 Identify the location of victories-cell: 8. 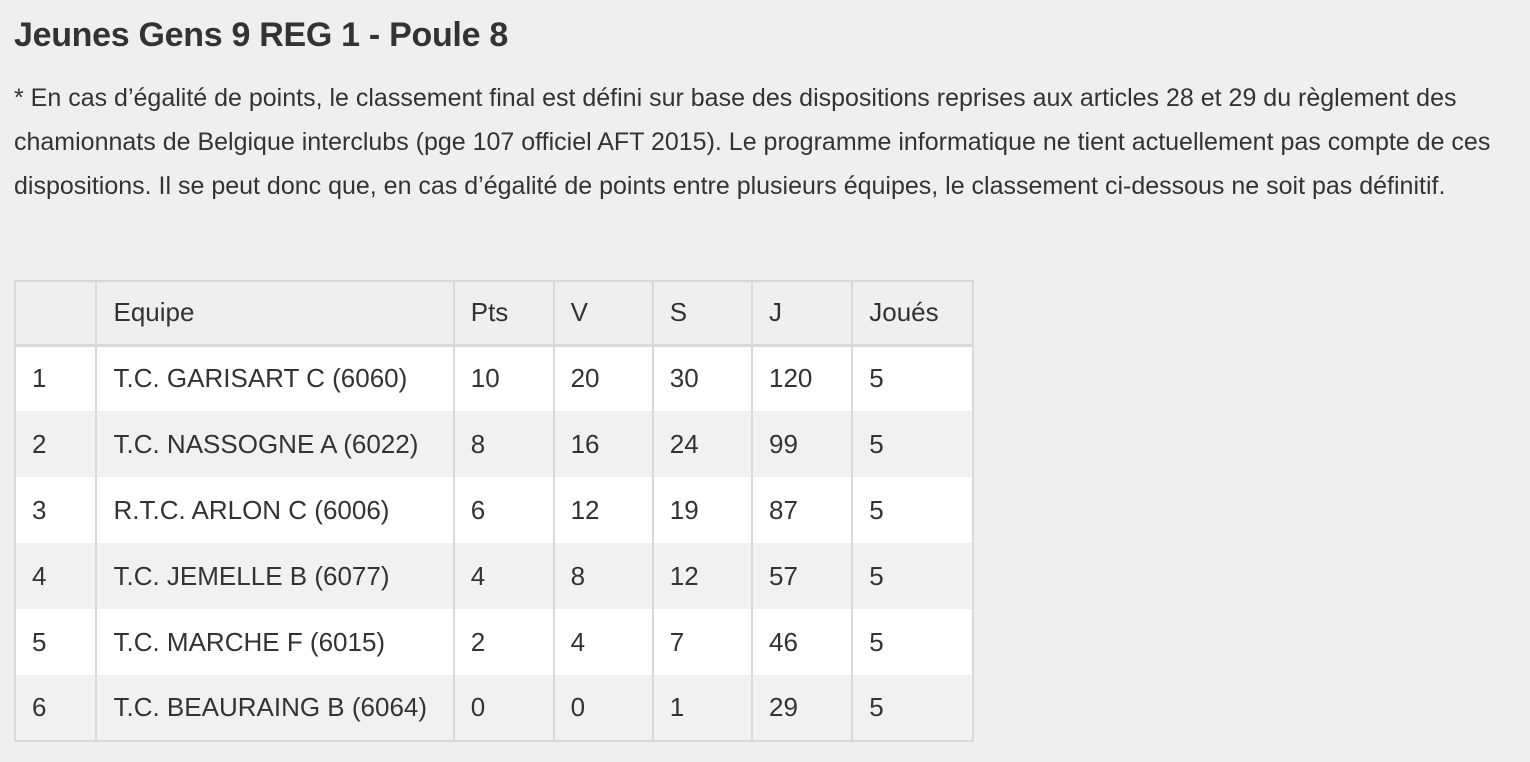
(603, 576).